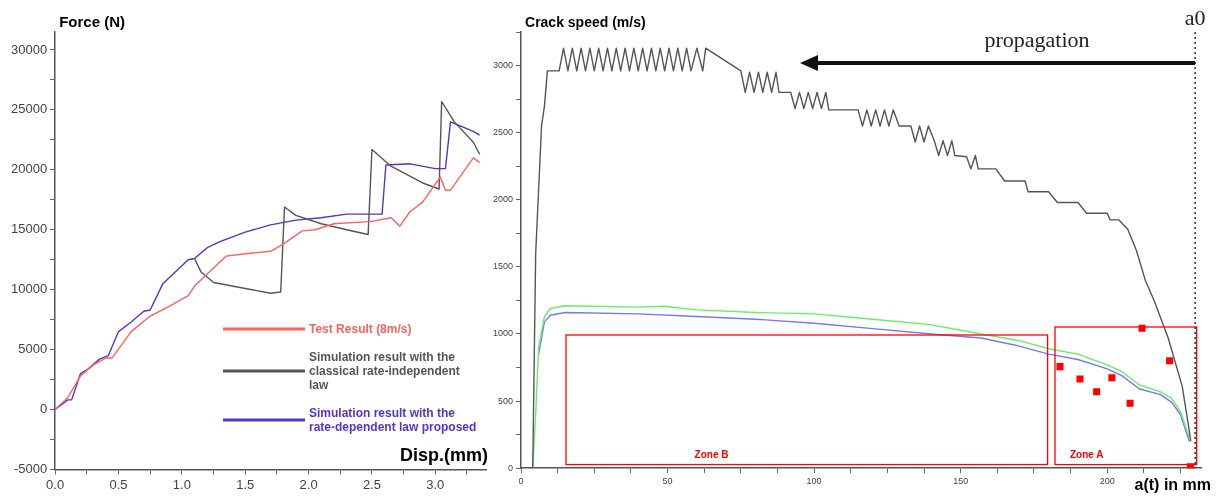 This screenshot has width=1223, height=504. What do you see at coordinates (33, 349) in the screenshot?
I see `y-tick-label: 5000` at bounding box center [33, 349].